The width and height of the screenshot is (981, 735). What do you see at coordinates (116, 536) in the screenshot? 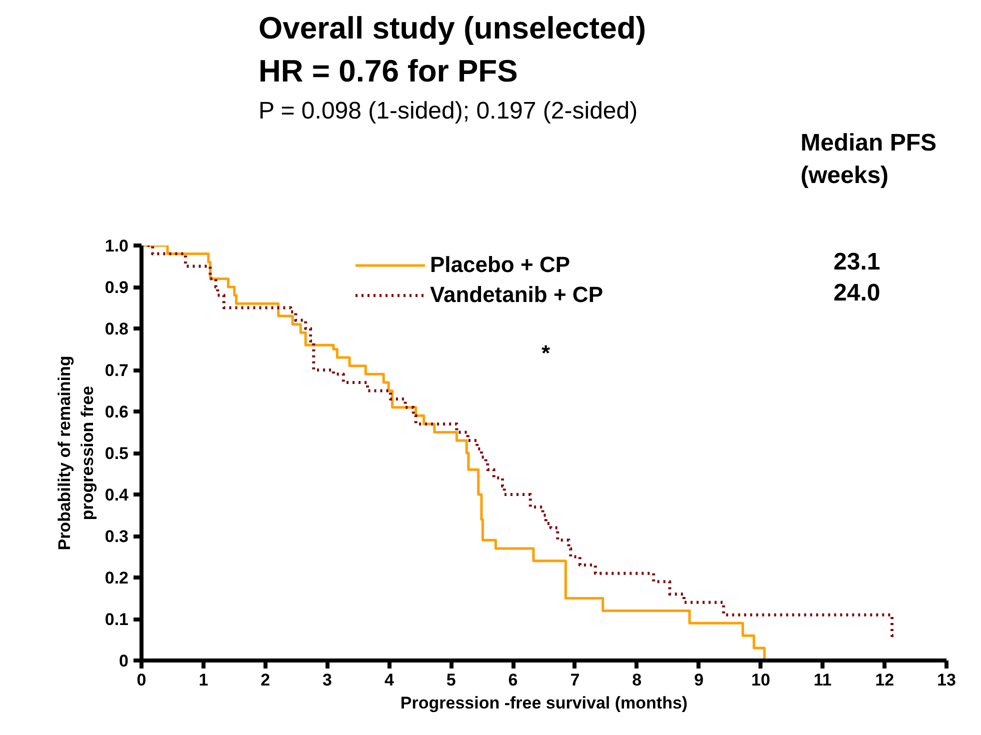
I see `y-tick-label: 0.3` at bounding box center [116, 536].